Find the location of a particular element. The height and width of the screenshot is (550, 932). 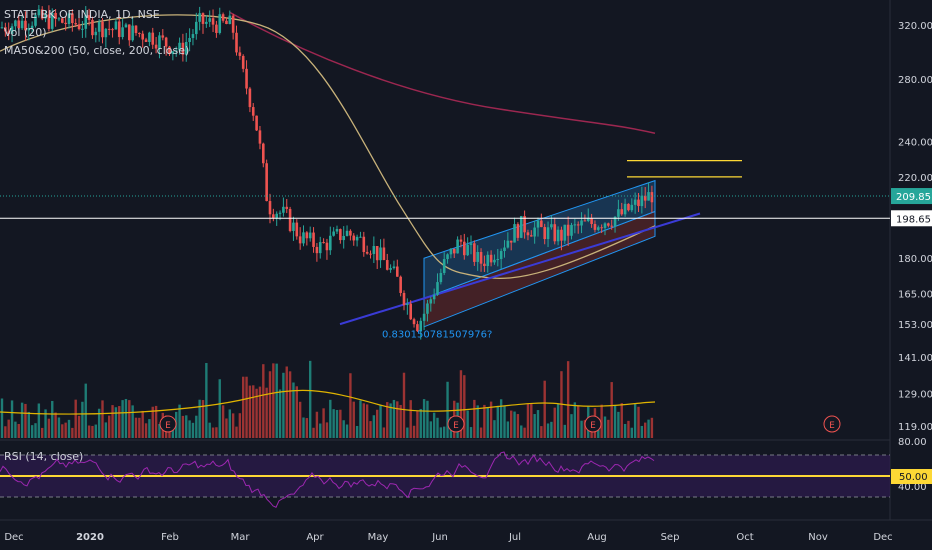

time-tick-label: Feb is located at coordinates (170, 537).